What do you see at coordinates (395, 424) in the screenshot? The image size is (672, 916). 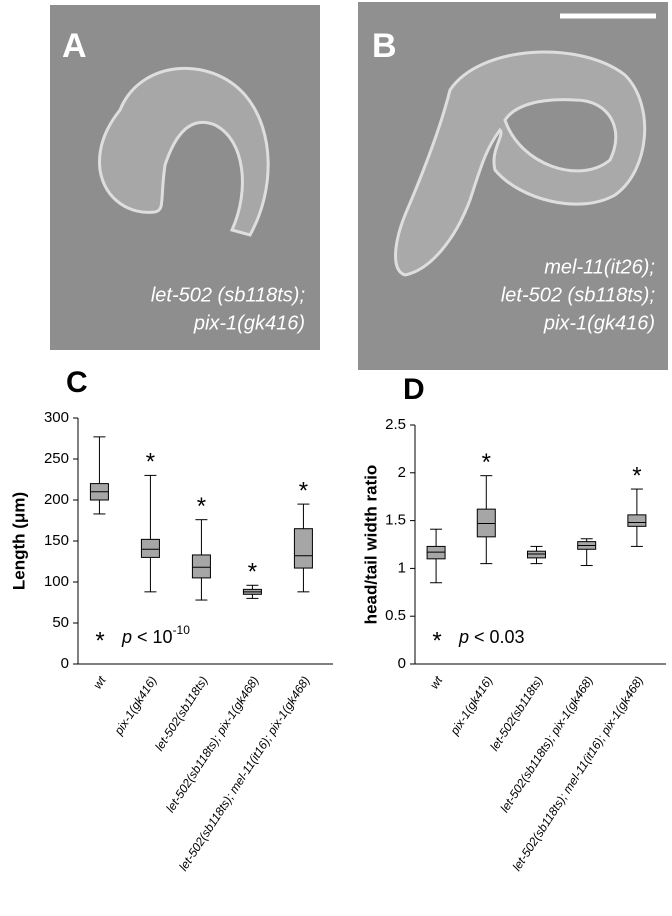 I see `y-tick-label: 2.5` at bounding box center [395, 424].